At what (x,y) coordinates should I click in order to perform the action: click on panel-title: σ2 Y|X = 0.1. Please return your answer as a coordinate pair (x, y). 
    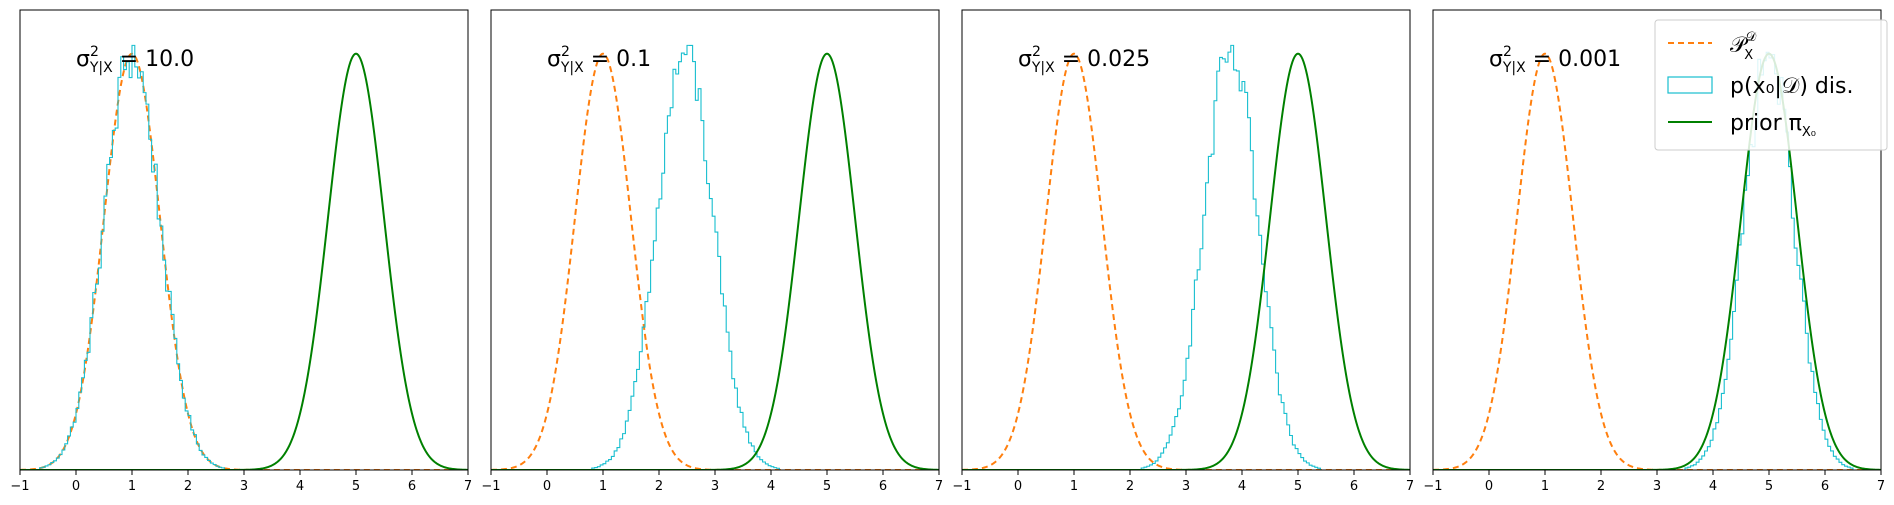
    Looking at the image, I should click on (599, 60).